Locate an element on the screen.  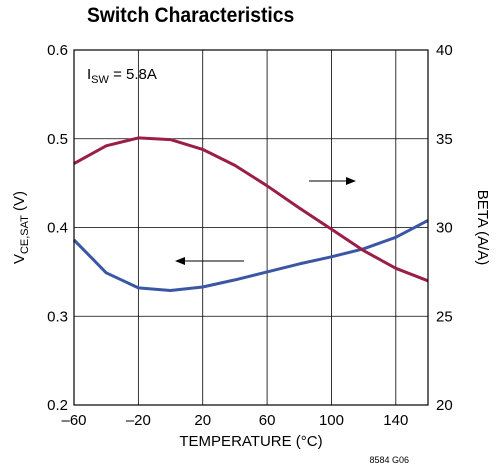
x-tick-label: 140 is located at coordinates (395, 420).